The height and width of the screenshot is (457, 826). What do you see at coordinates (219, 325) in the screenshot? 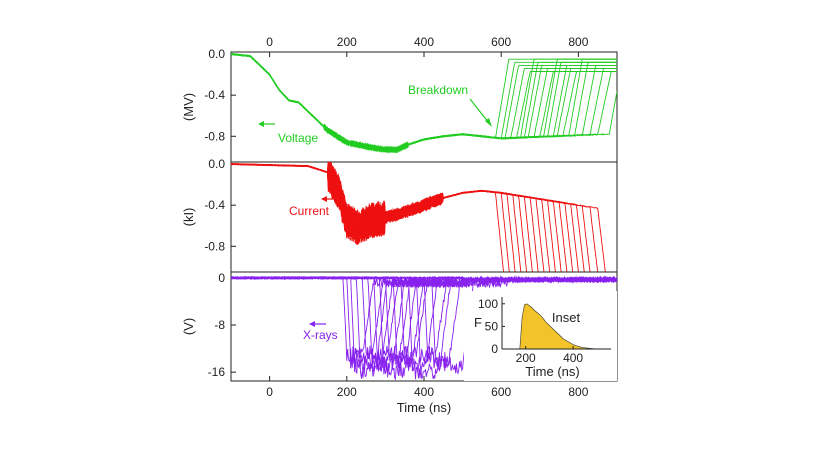
I see `y-tick-label: -8` at bounding box center [219, 325].